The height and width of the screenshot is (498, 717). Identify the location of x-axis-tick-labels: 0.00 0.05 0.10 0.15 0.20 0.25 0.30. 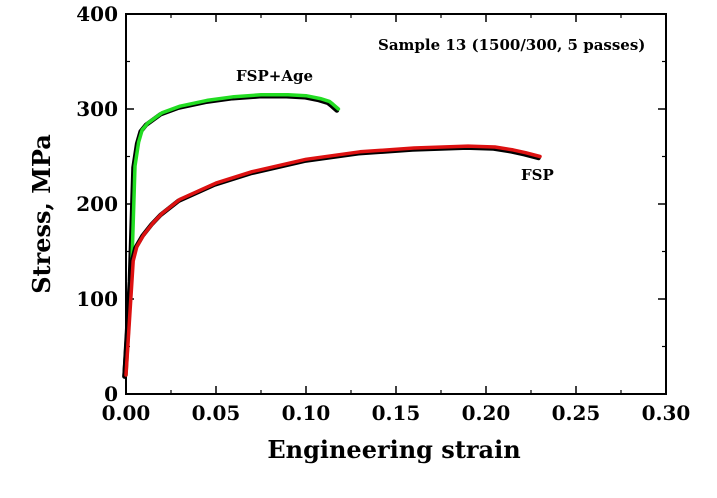
(396, 413).